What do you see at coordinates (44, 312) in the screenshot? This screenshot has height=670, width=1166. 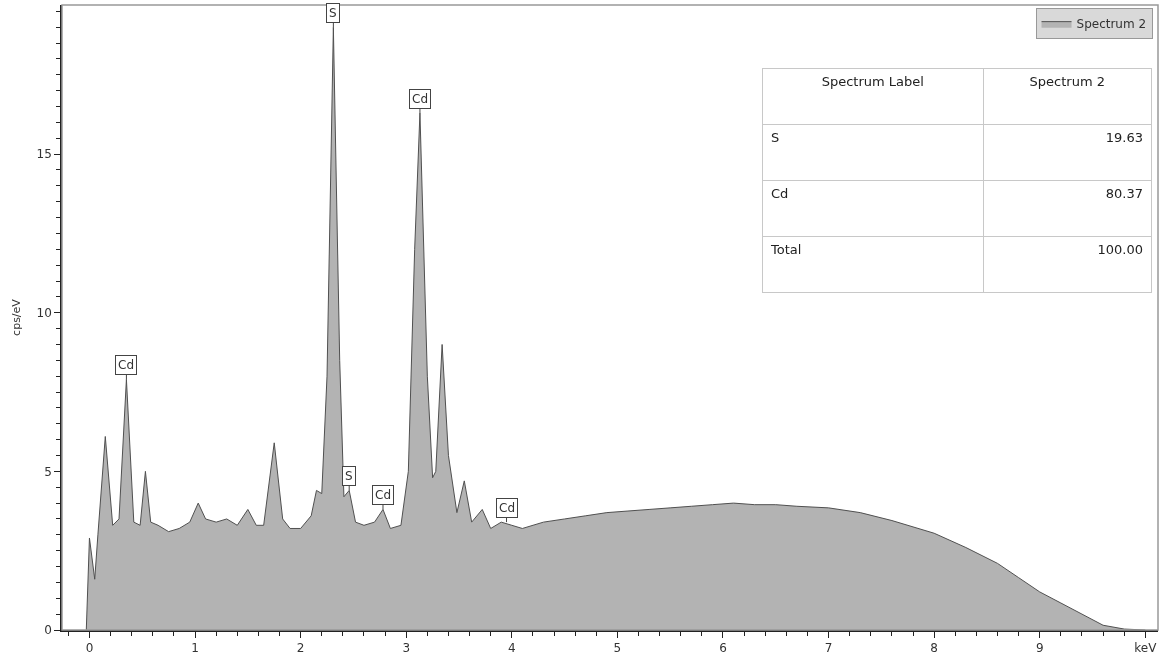 I see `y-tick-label: 10` at bounding box center [44, 312].